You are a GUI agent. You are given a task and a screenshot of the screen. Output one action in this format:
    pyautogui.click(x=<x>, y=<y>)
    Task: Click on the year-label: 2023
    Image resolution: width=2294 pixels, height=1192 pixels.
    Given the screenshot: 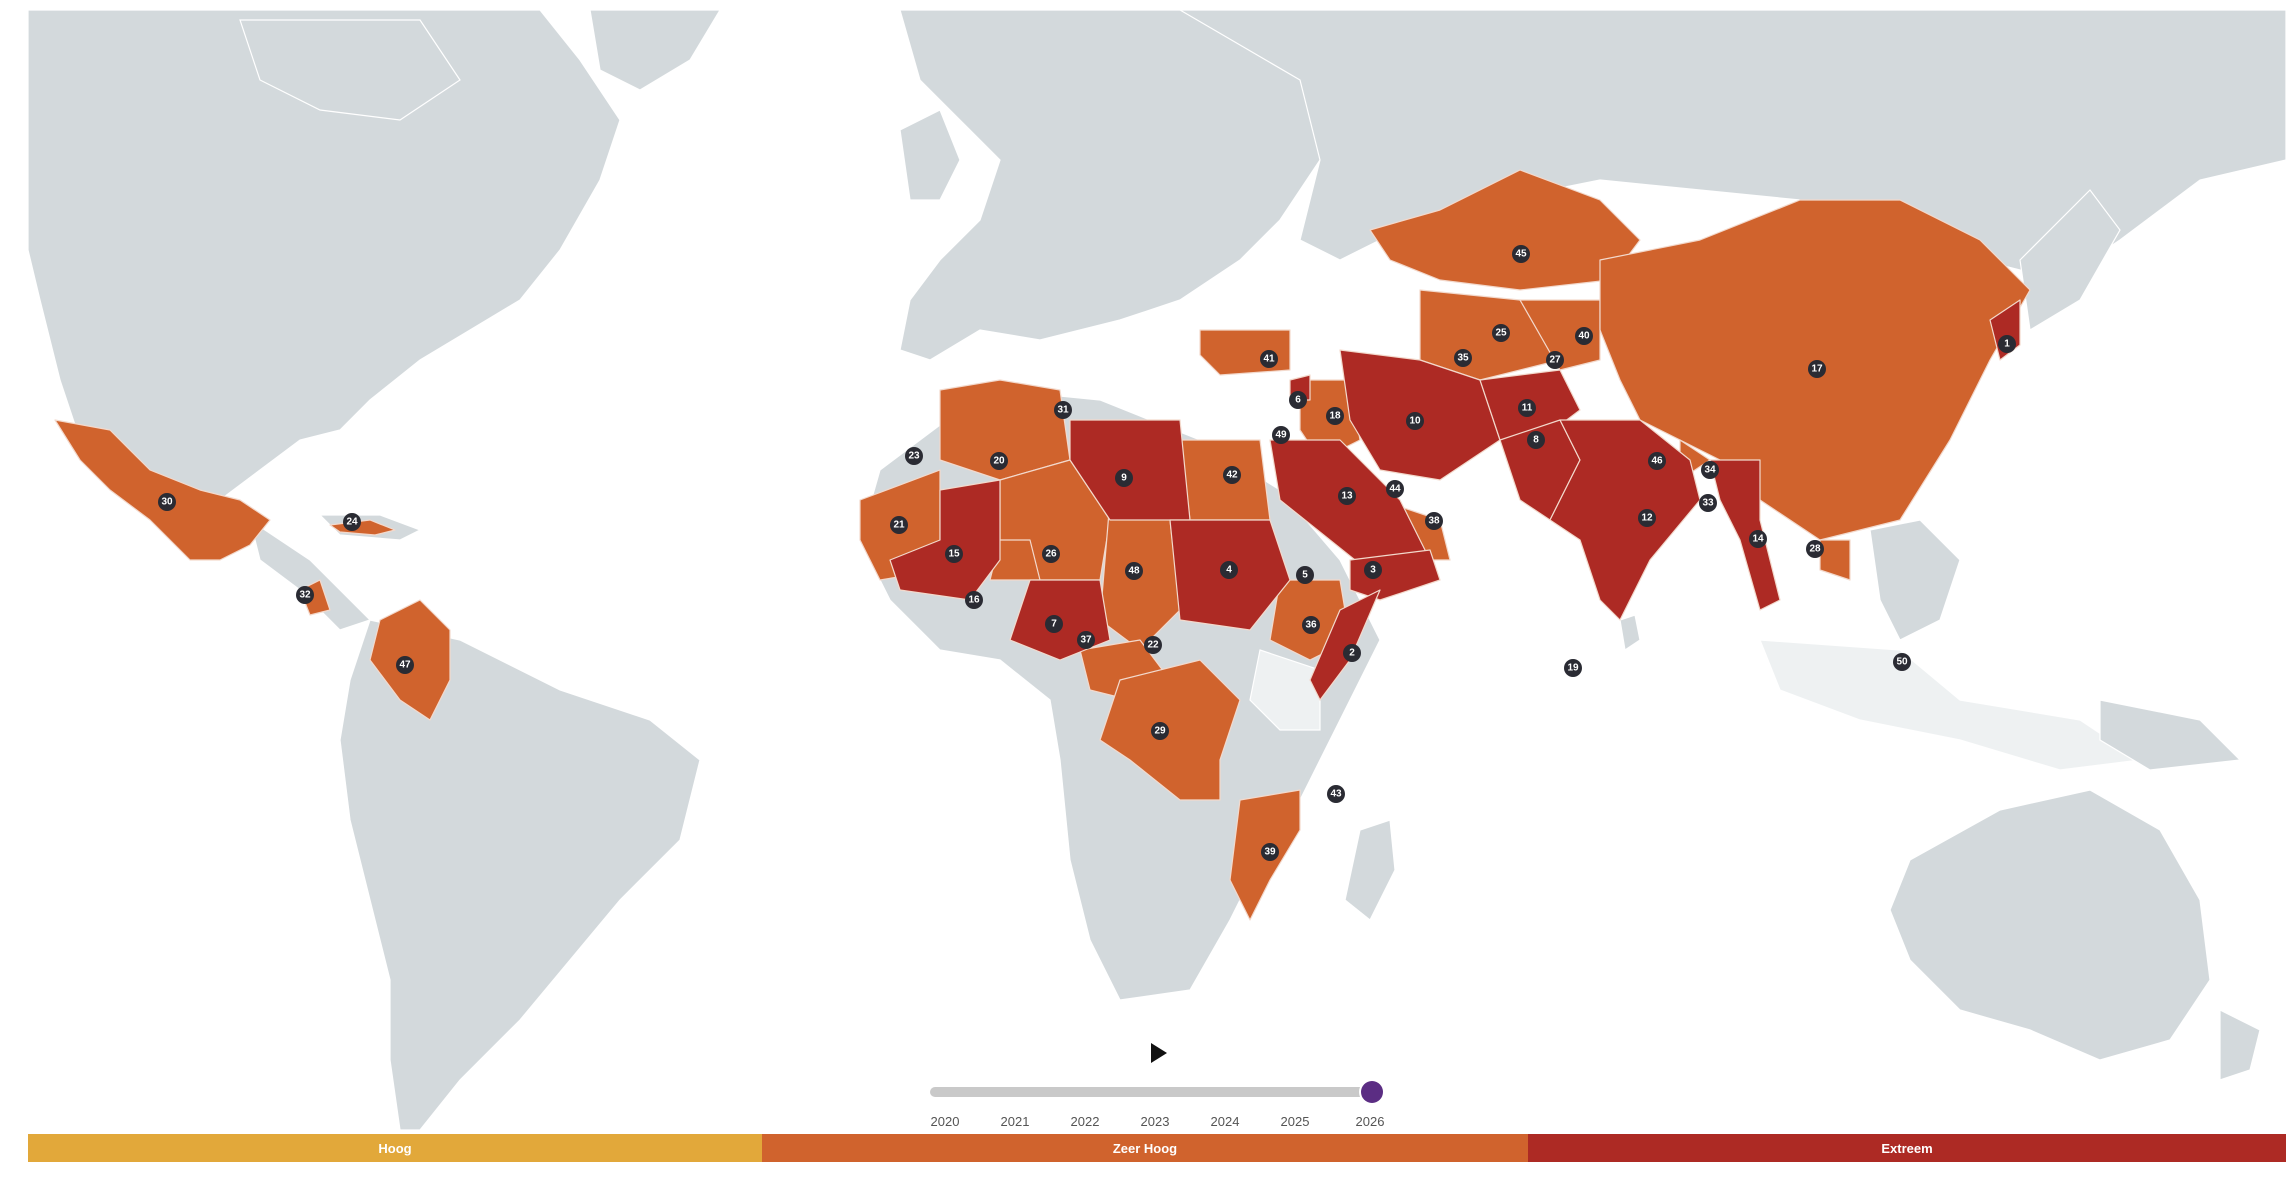 What is the action you would take?
    pyautogui.click(x=1155, y=1121)
    